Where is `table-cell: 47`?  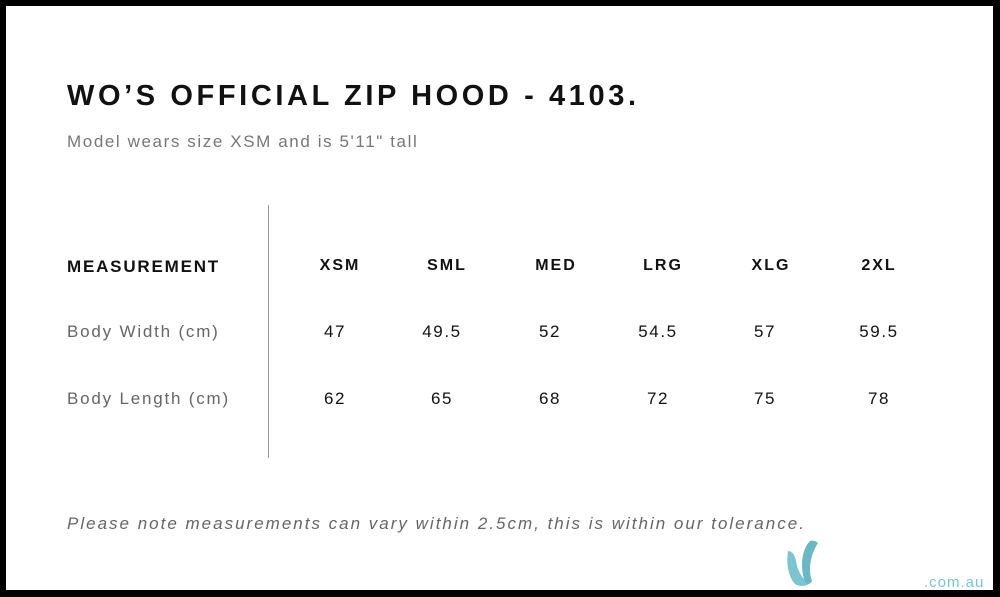 table-cell: 47 is located at coordinates (335, 331).